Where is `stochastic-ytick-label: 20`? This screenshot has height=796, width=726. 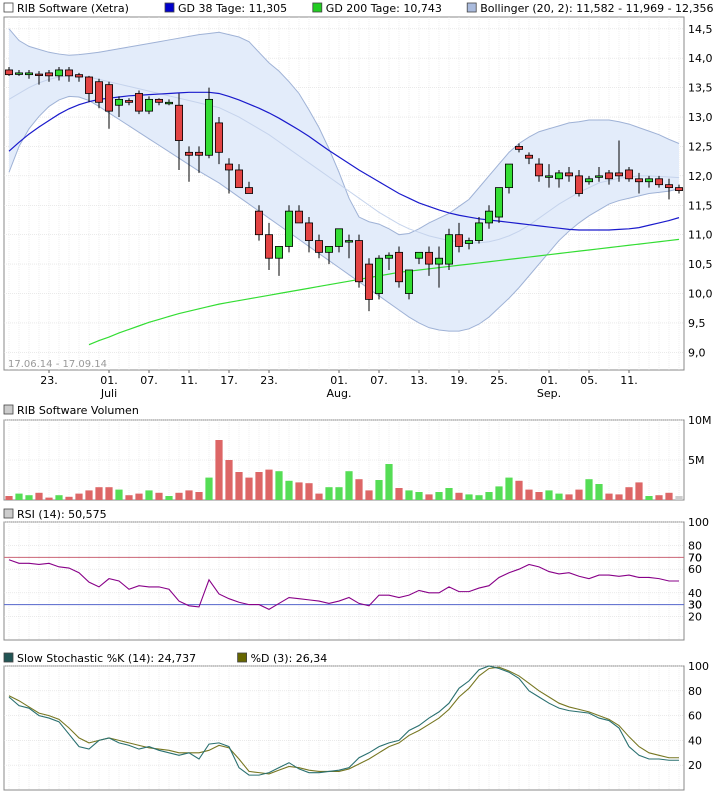
stochastic-ytick-label: 20 is located at coordinates (695, 765).